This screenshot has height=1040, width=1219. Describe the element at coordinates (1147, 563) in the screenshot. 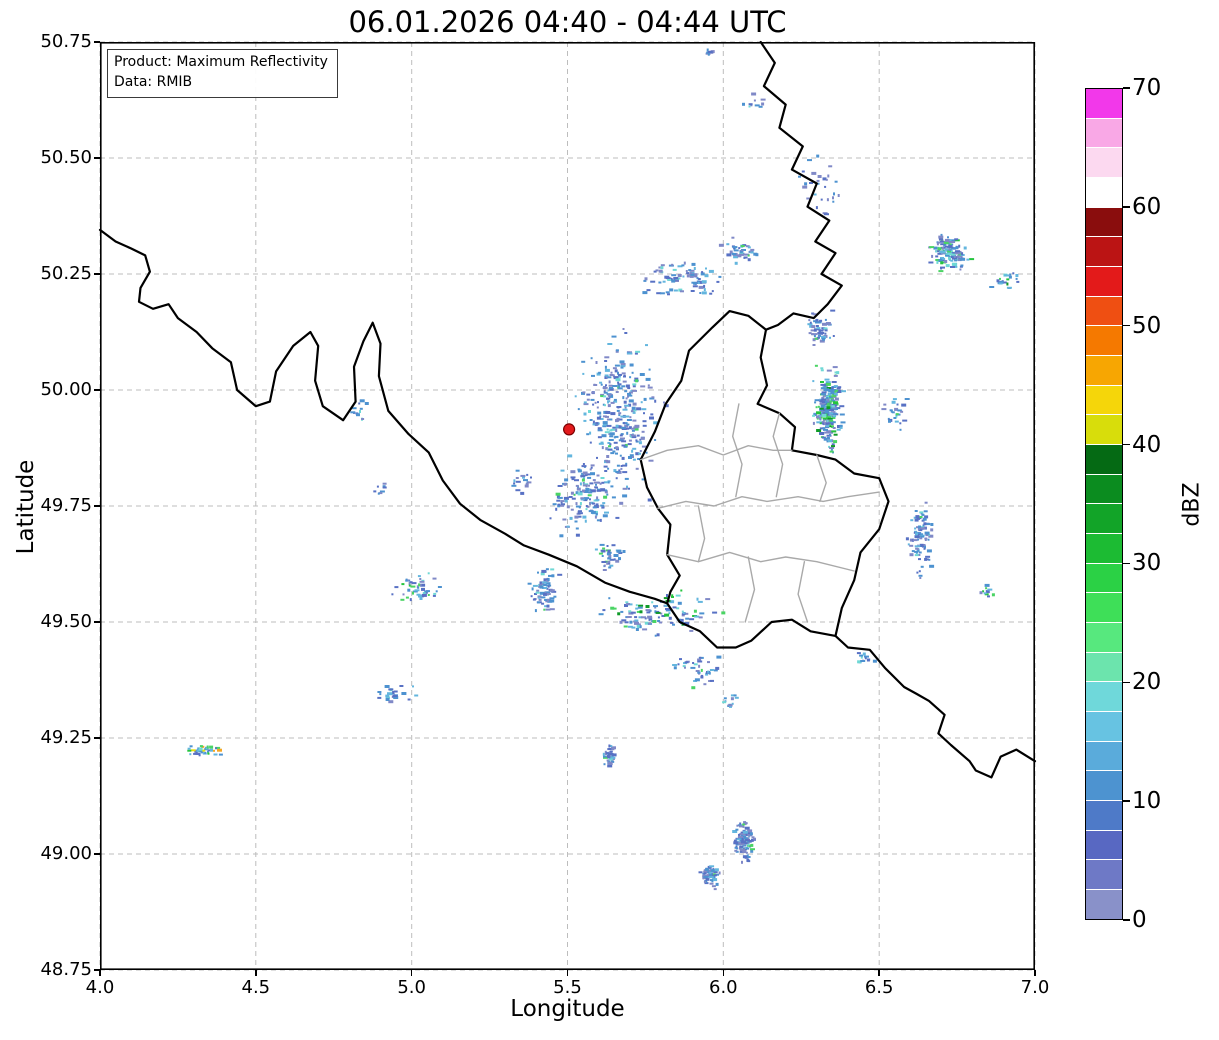

I see `colorbar-tick-label: 30` at that location.